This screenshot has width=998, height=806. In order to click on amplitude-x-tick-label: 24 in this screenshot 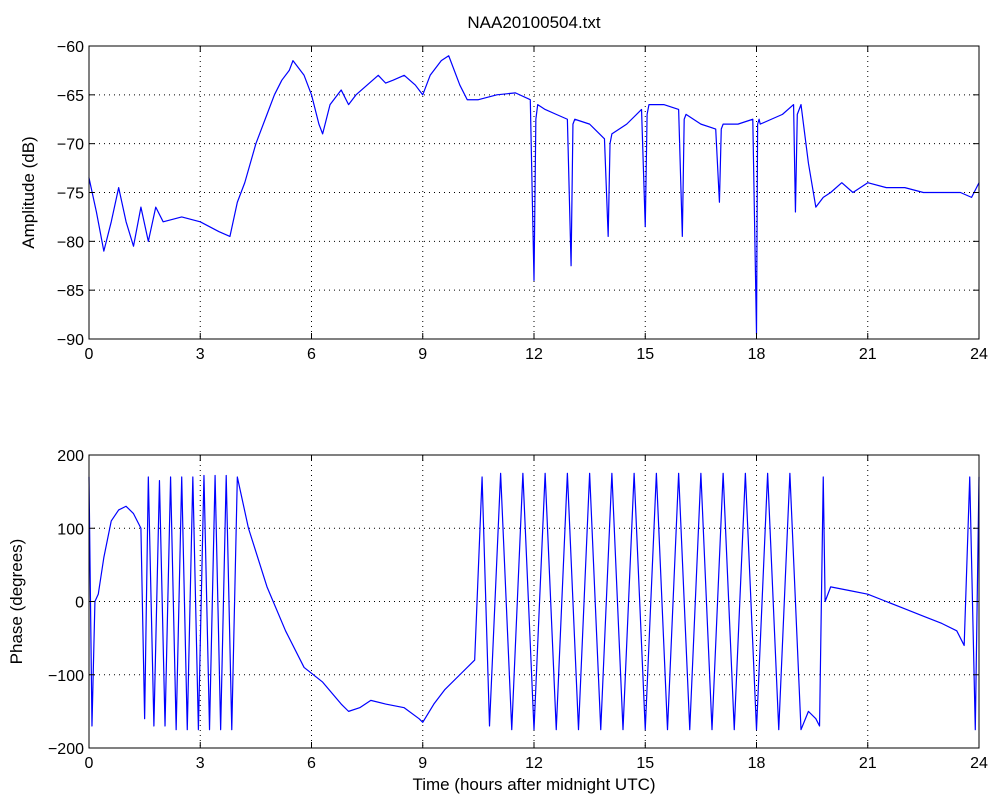, I will do `click(979, 354)`.